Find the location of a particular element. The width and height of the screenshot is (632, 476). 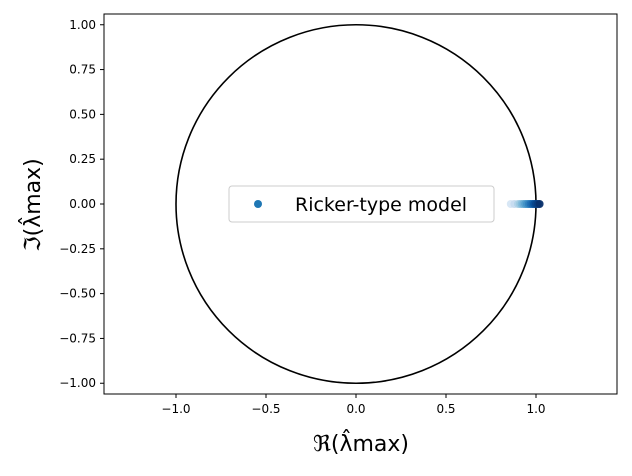

y-tick-label: 1.00 is located at coordinates (82, 25).